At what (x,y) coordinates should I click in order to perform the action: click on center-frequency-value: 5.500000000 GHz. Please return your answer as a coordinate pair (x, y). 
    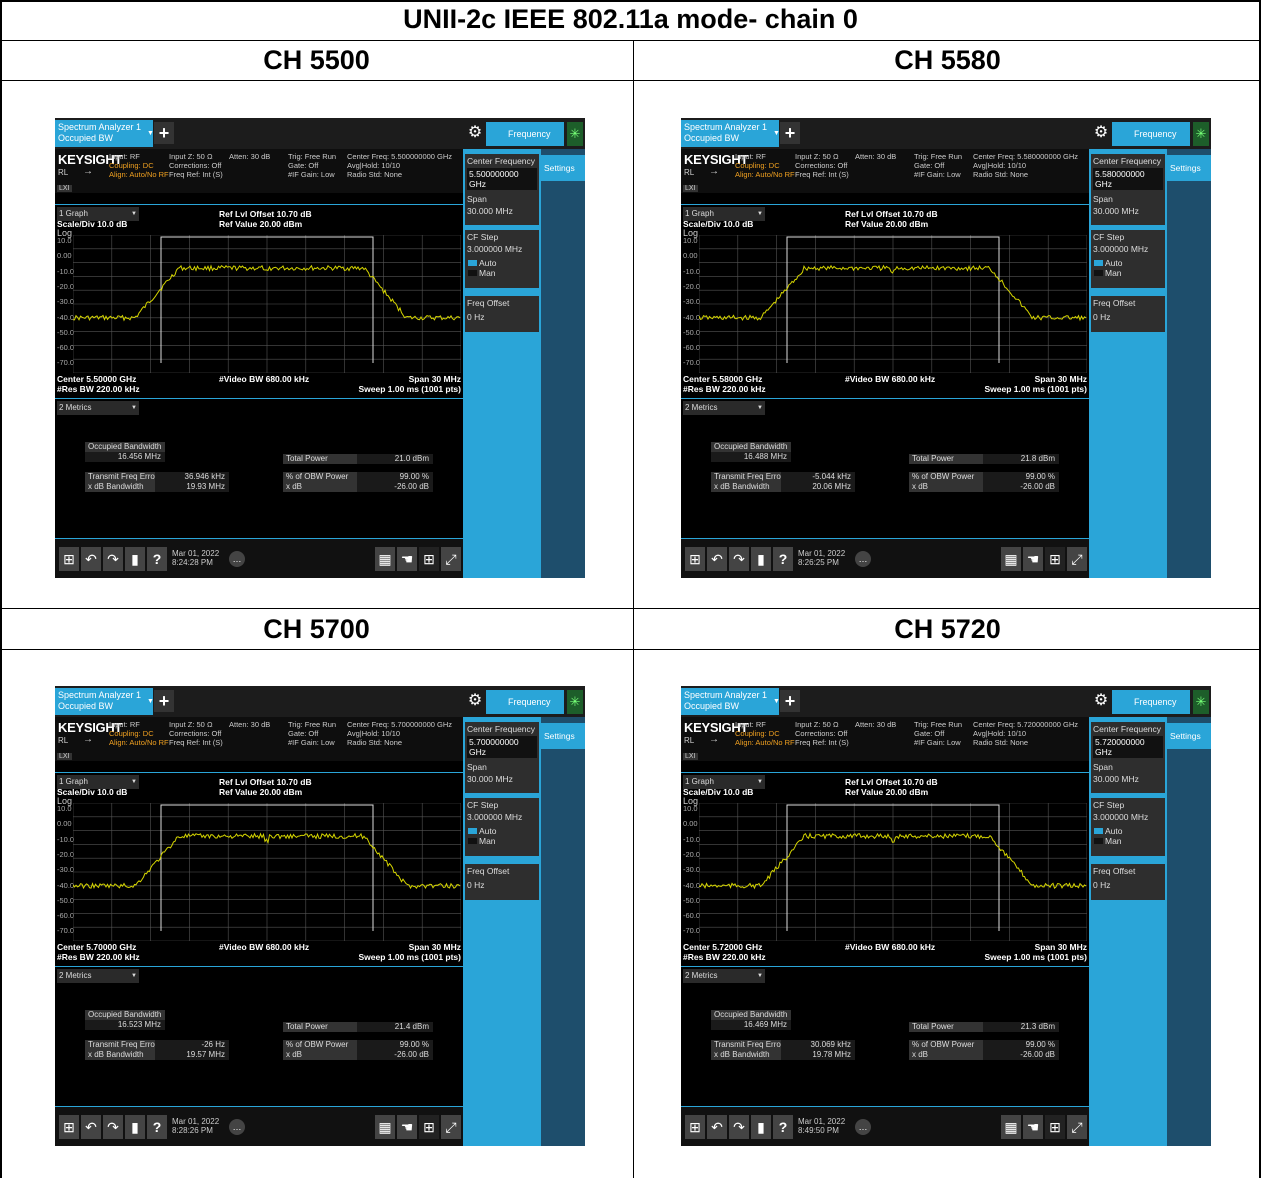
    Looking at the image, I should click on (502, 179).